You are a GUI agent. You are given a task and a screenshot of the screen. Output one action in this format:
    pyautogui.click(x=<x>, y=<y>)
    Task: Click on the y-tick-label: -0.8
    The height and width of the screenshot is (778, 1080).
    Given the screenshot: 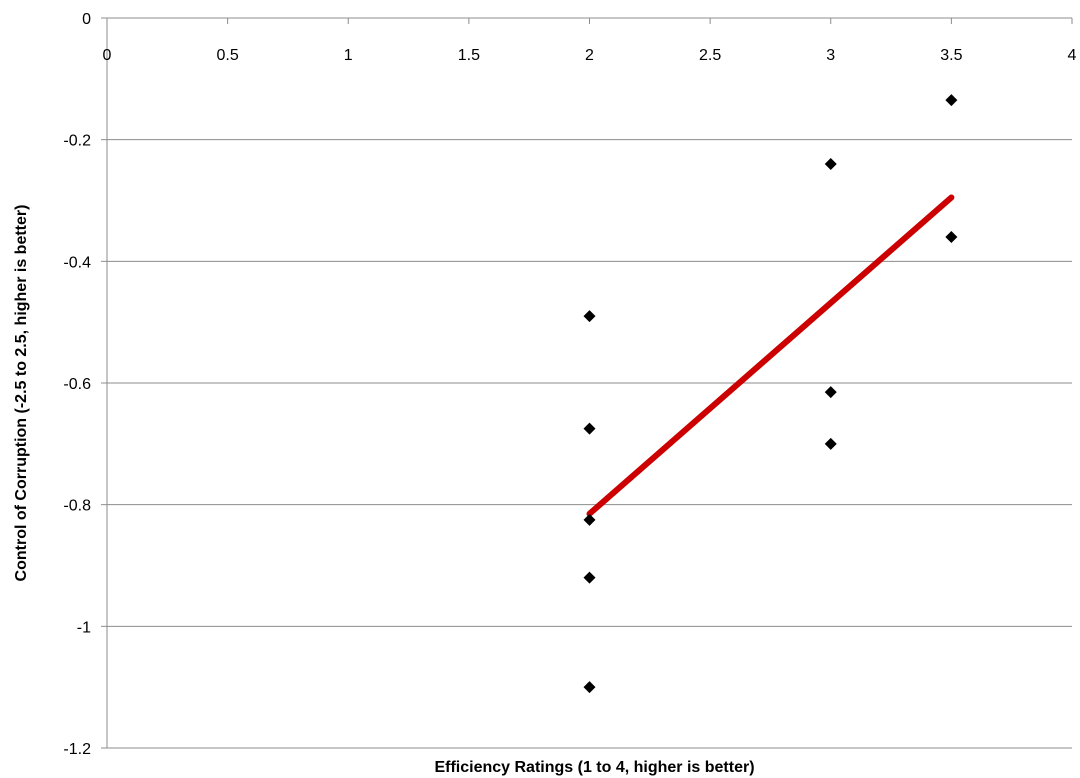 What is the action you would take?
    pyautogui.click(x=77, y=506)
    